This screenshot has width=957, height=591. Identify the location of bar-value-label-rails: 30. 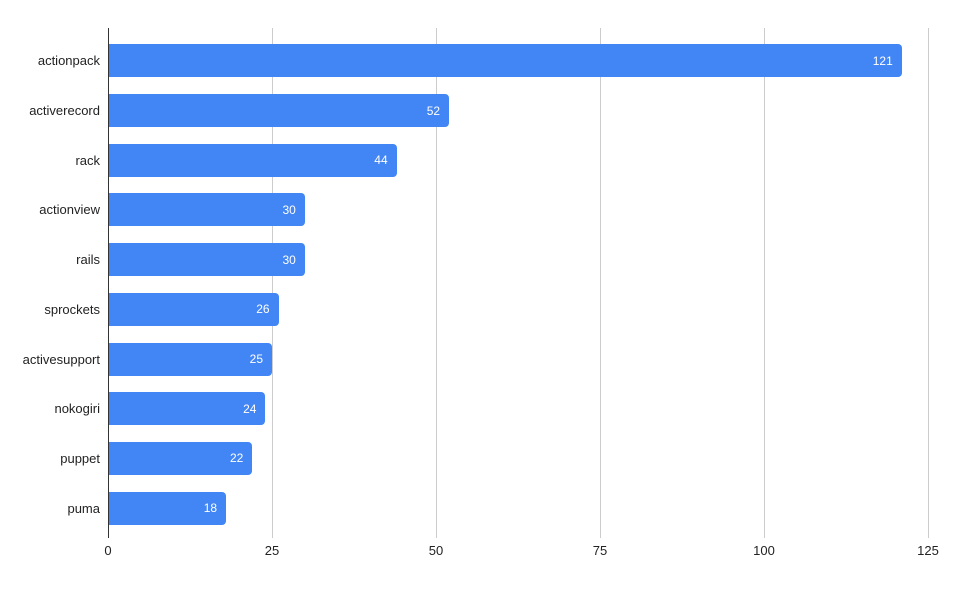
(289, 259).